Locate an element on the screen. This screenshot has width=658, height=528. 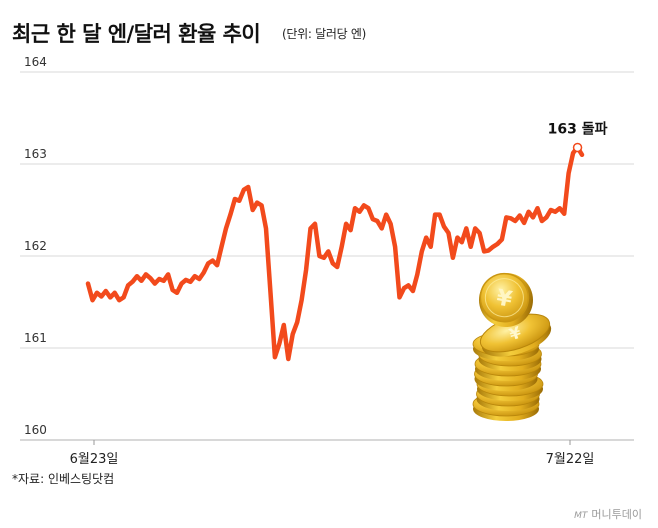
publisher-credit: MT 머니투데이 is located at coordinates (608, 514).